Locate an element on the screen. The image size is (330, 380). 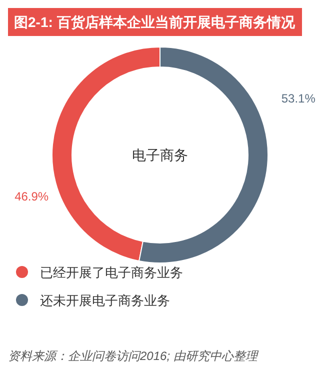
chart-title: 图2-1: 百货店样本企业当前开展电子商务情况 is located at coordinates (155, 22).